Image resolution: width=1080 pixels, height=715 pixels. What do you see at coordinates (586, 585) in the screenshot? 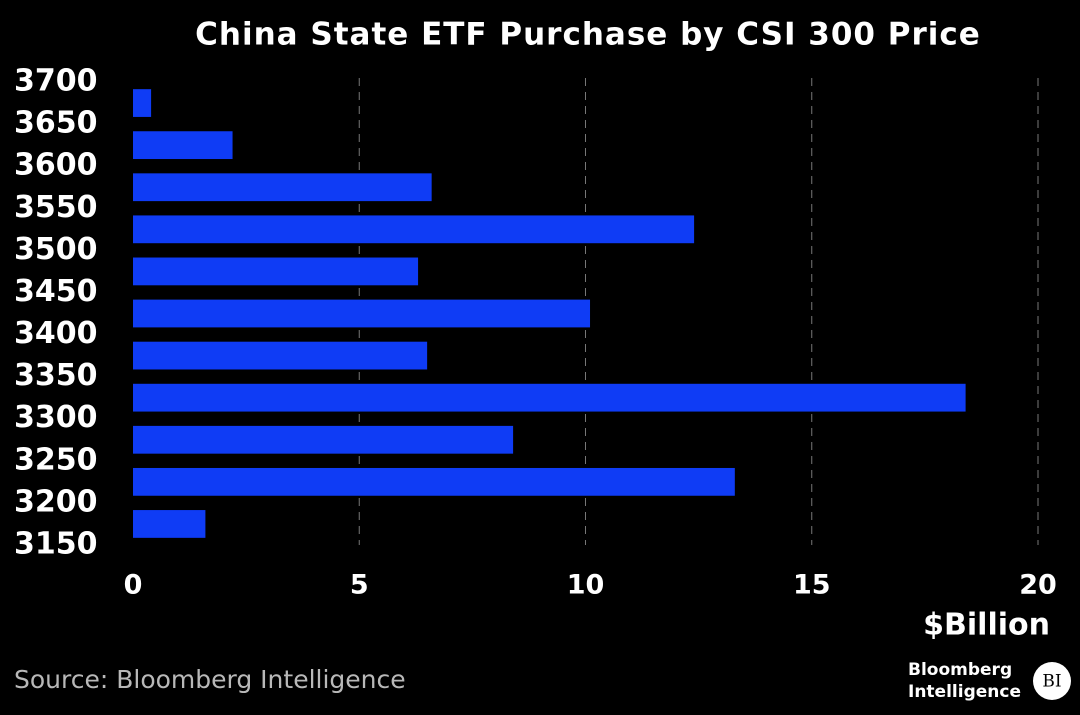
I see `x-tick-label: 10` at bounding box center [586, 585].